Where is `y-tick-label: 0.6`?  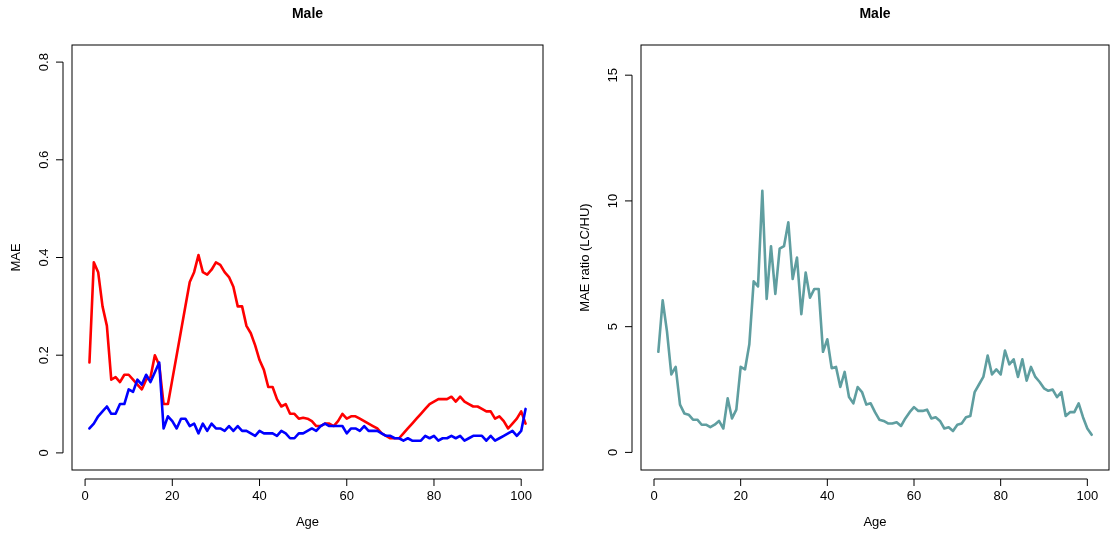 y-tick-label: 0.6 is located at coordinates (44, 159).